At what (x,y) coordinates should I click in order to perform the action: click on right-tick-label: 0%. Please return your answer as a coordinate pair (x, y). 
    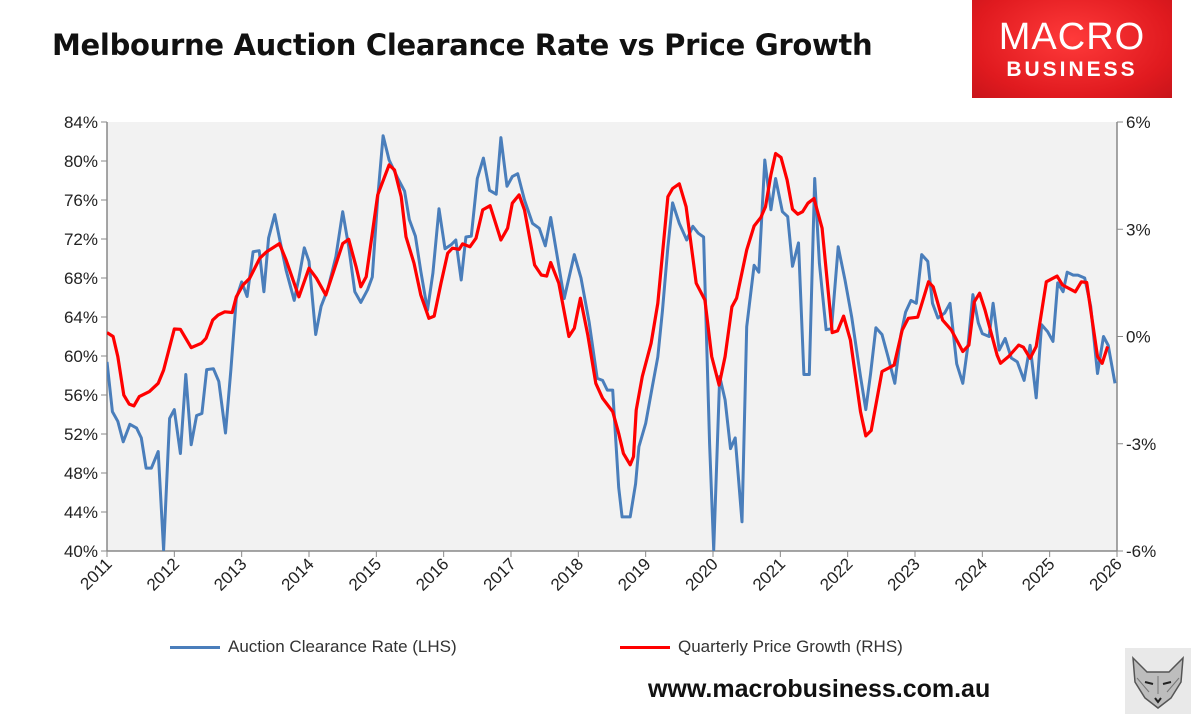
    Looking at the image, I should click on (1138, 337).